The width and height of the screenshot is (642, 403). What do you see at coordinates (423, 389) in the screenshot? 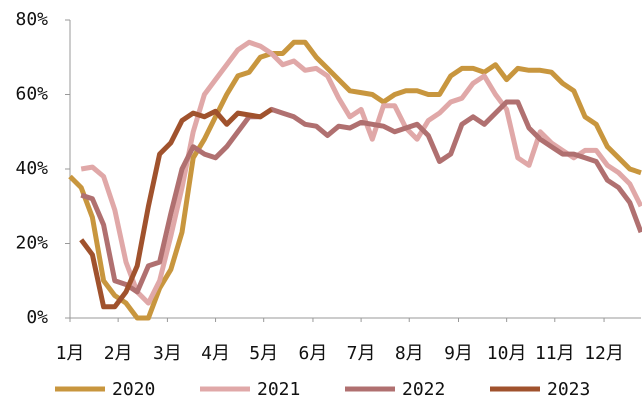
I see `legend-label: 2022` at bounding box center [423, 389].